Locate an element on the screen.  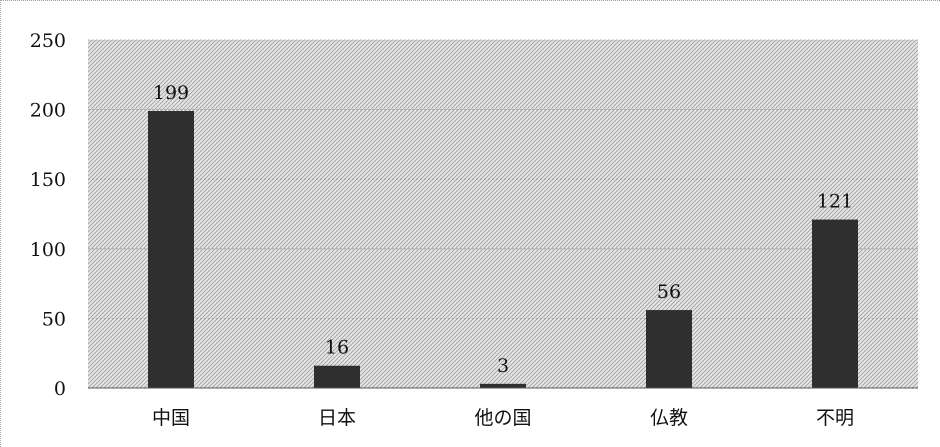
x-category-label: 他の国 is located at coordinates (502, 418).